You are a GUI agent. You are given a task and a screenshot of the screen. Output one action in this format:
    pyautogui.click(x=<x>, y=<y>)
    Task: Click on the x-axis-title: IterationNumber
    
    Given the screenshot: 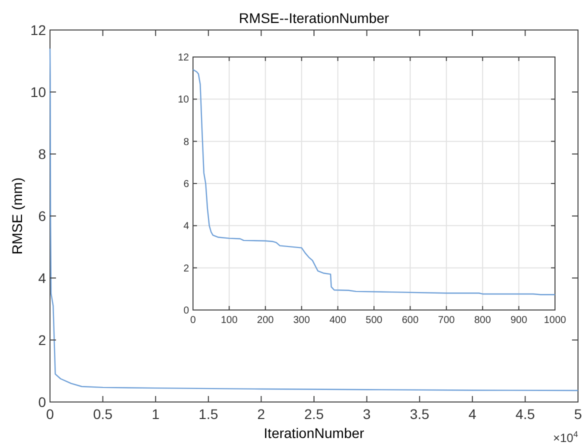 What is the action you would take?
    pyautogui.click(x=314, y=433)
    